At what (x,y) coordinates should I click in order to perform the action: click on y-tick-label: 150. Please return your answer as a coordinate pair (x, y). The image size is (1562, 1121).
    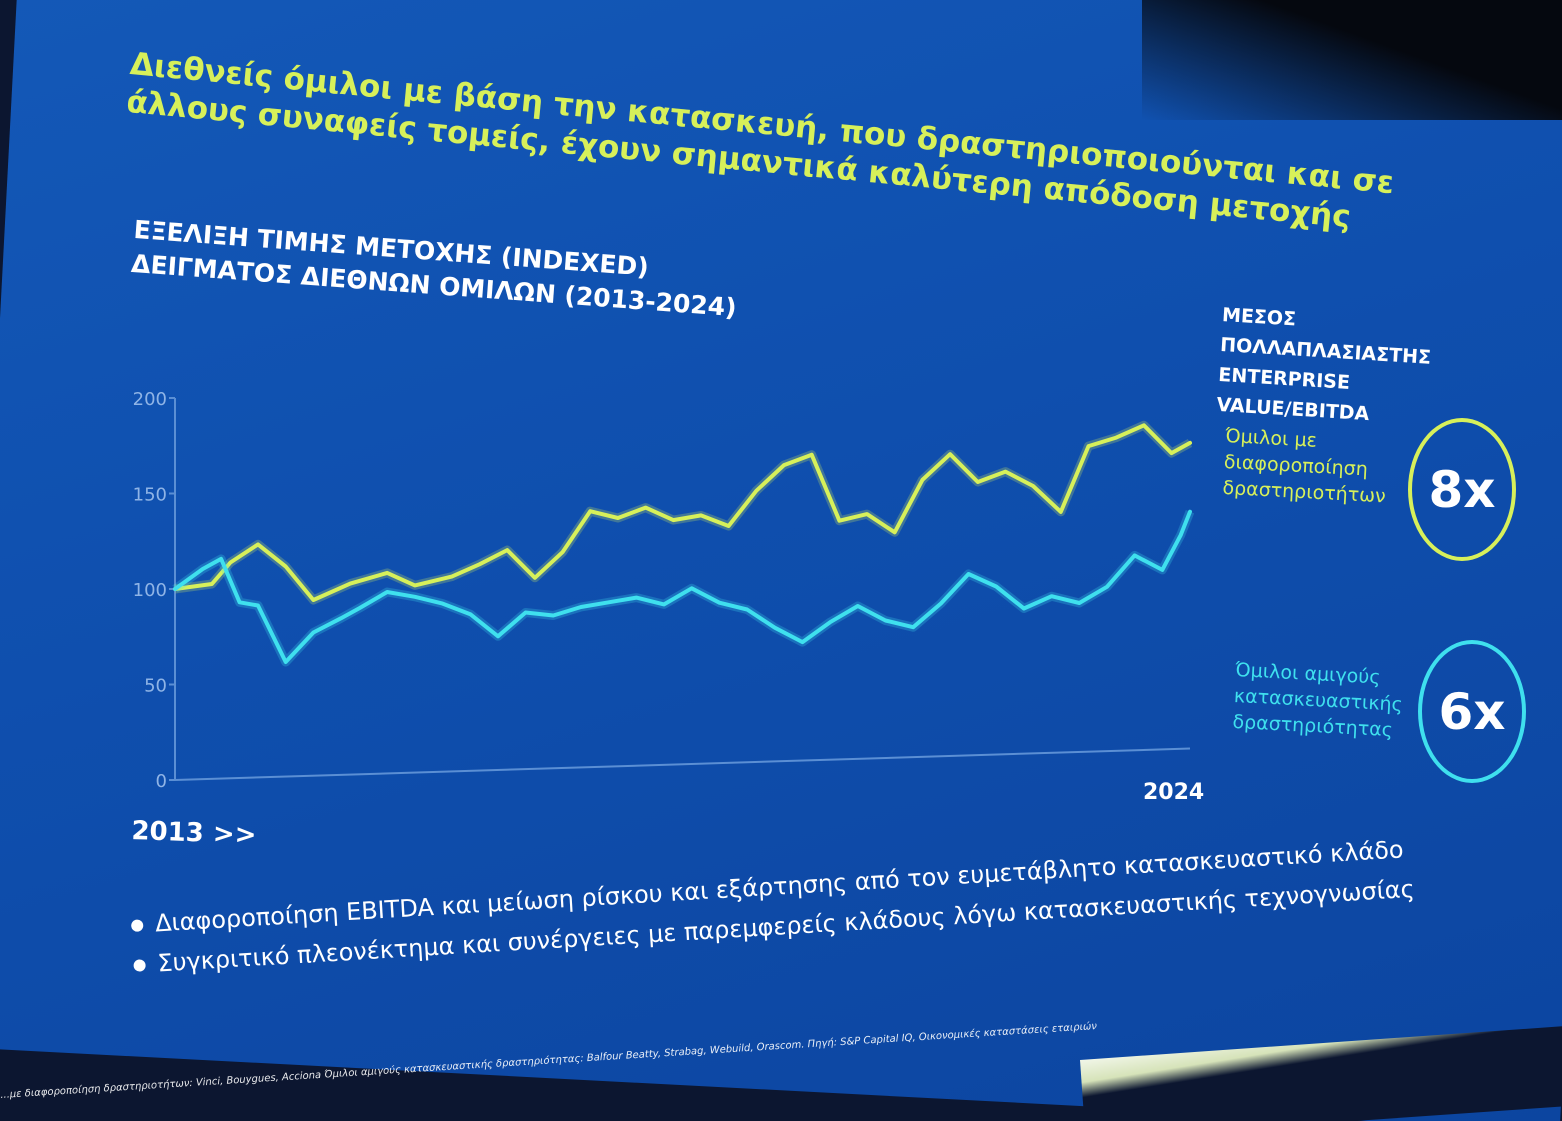
    Looking at the image, I should click on (150, 495).